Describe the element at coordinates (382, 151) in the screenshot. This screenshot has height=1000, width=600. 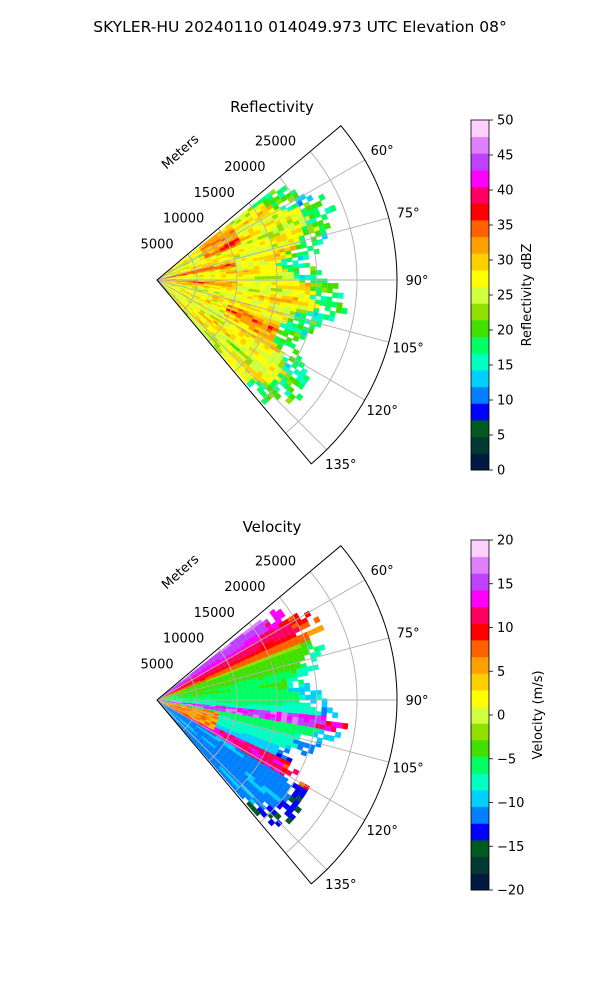
I see `azimuth-tick-label: 60°` at that location.